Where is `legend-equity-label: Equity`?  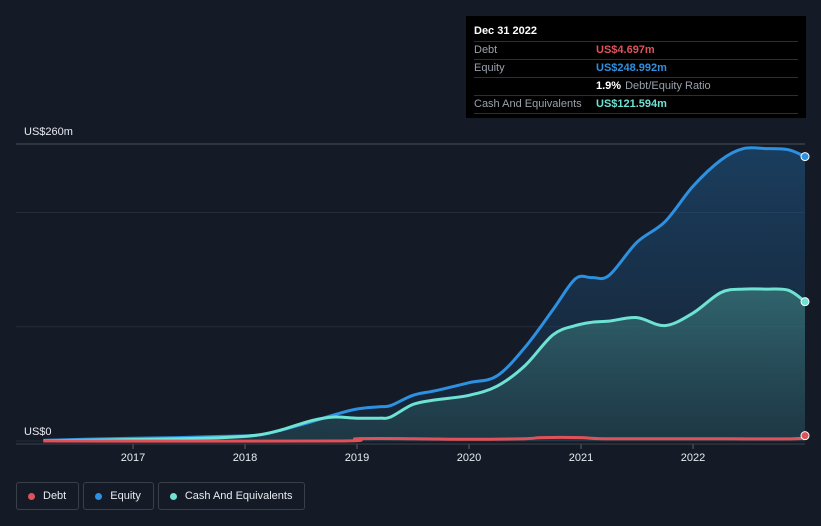
legend-equity-label: Equity is located at coordinates (125, 496).